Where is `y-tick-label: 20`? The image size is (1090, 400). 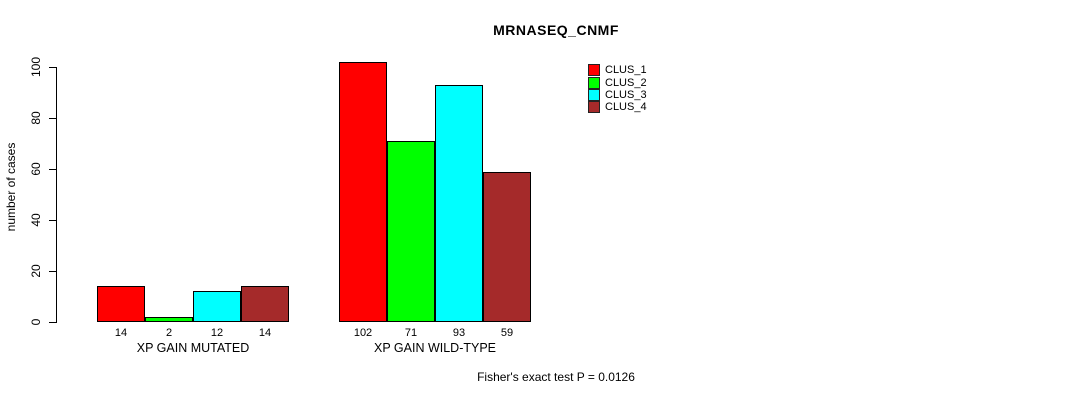
y-tick-label: 20 is located at coordinates (36, 271).